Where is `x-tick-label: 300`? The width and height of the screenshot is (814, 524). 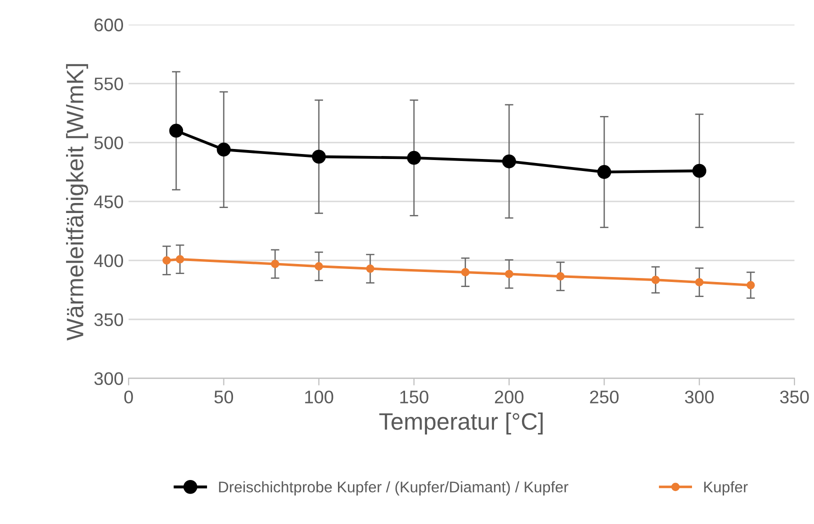
x-tick-label: 300 is located at coordinates (699, 397).